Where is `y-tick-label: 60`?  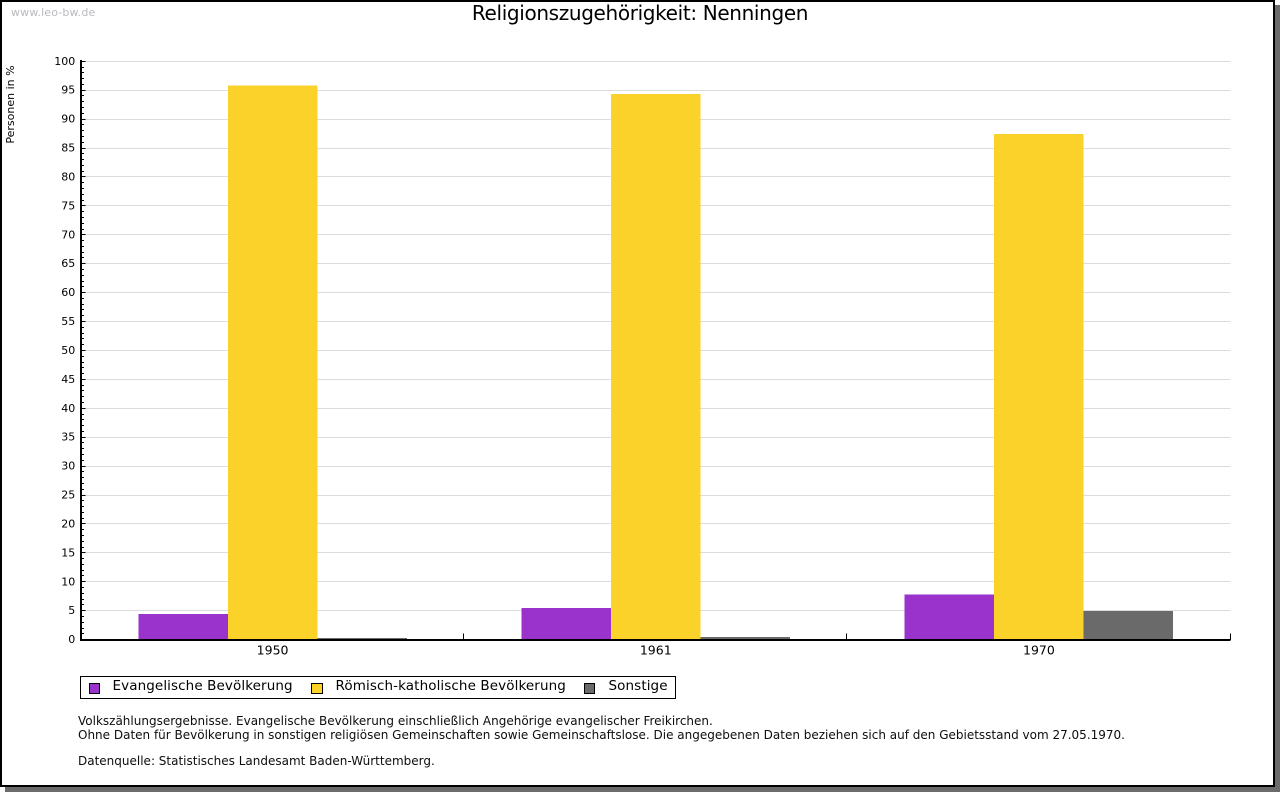
y-tick-label: 60 is located at coordinates (68, 292).